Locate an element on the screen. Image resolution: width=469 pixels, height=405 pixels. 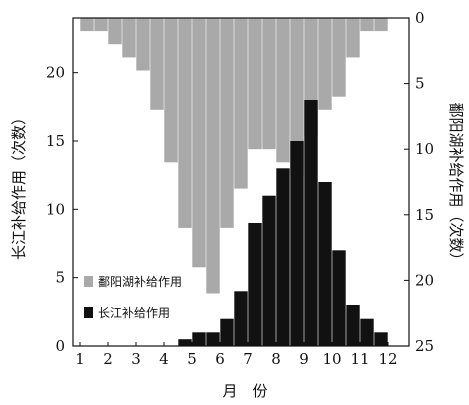
x-tick-label: 2 is located at coordinates (108, 359).